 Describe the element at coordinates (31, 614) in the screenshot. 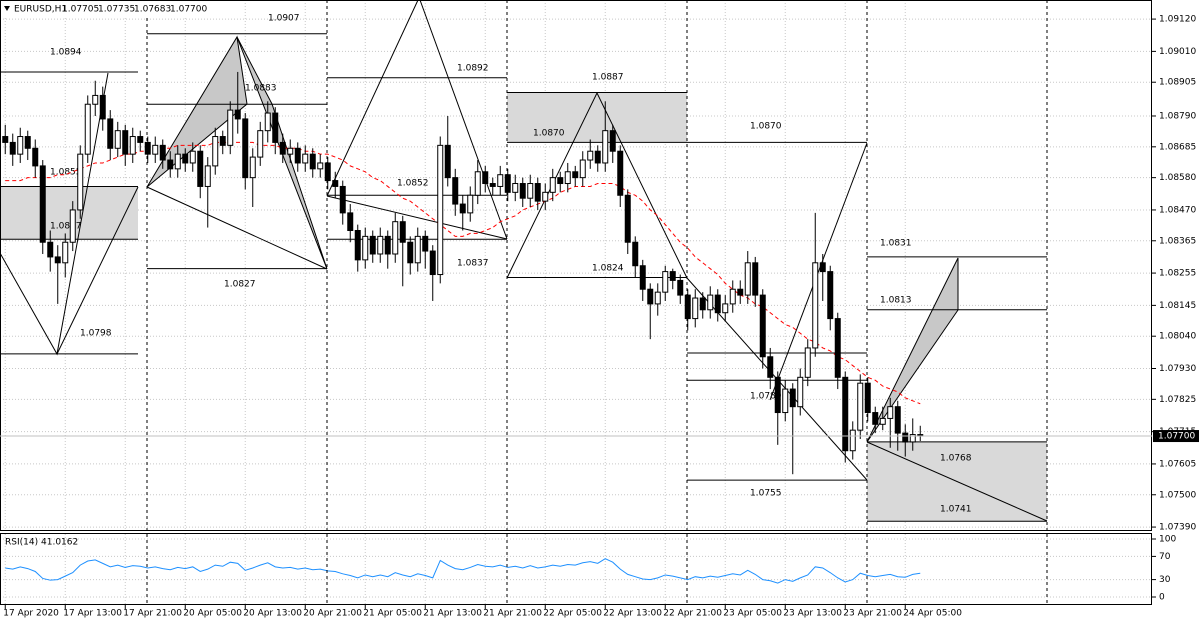

I see `x-tick-label: 17 Apr 2020` at that location.